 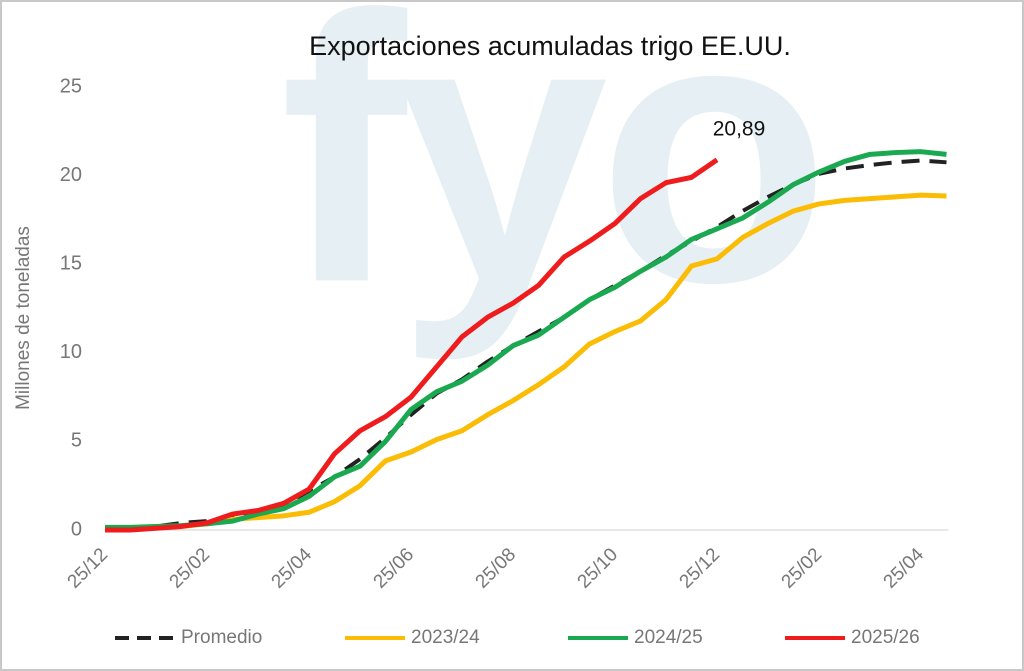 What do you see at coordinates (71, 175) in the screenshot?
I see `y-tick-label: 20` at bounding box center [71, 175].